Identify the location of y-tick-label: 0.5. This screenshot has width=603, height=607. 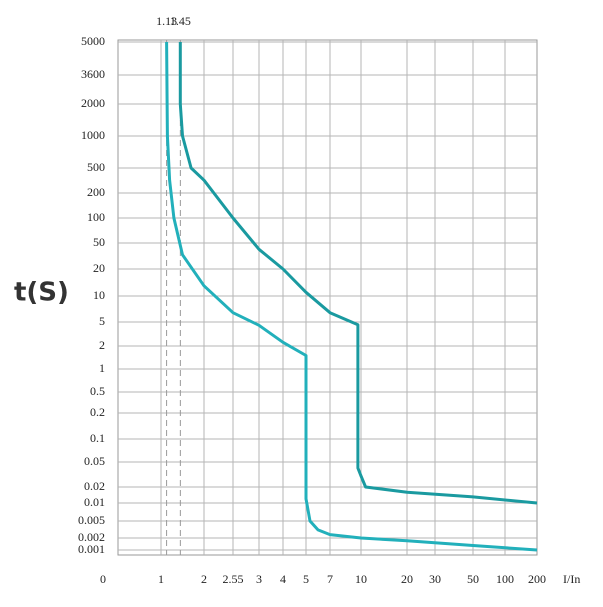
(97, 391).